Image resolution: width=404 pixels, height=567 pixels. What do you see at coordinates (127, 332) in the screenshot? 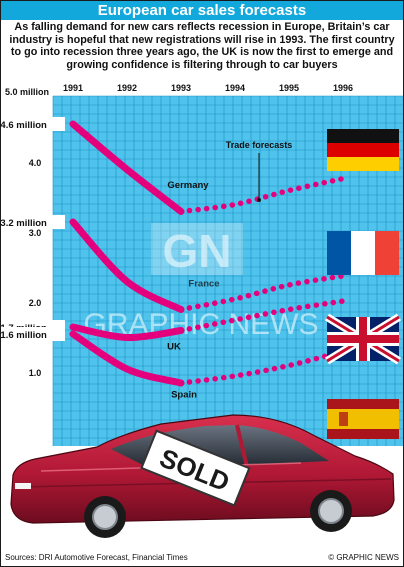
I see `series-line-uk` at bounding box center [127, 332].